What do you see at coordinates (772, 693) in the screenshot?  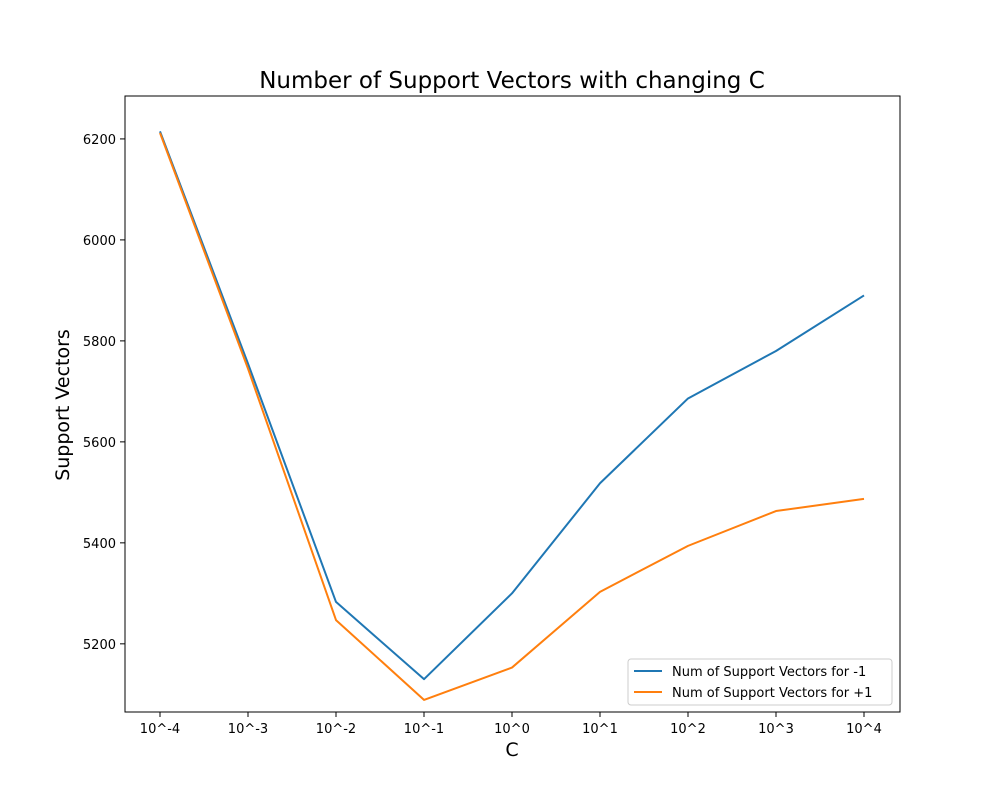 I see `legend-label-2: Num of Support Vectors for +1` at bounding box center [772, 693].